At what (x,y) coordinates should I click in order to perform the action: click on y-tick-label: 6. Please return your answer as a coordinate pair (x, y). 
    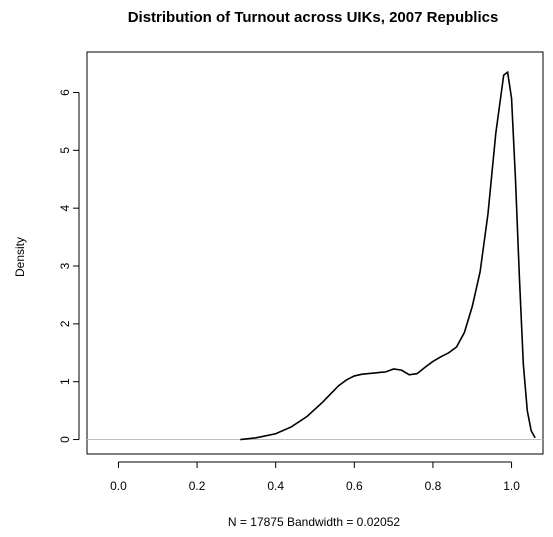
    Looking at the image, I should click on (65, 92).